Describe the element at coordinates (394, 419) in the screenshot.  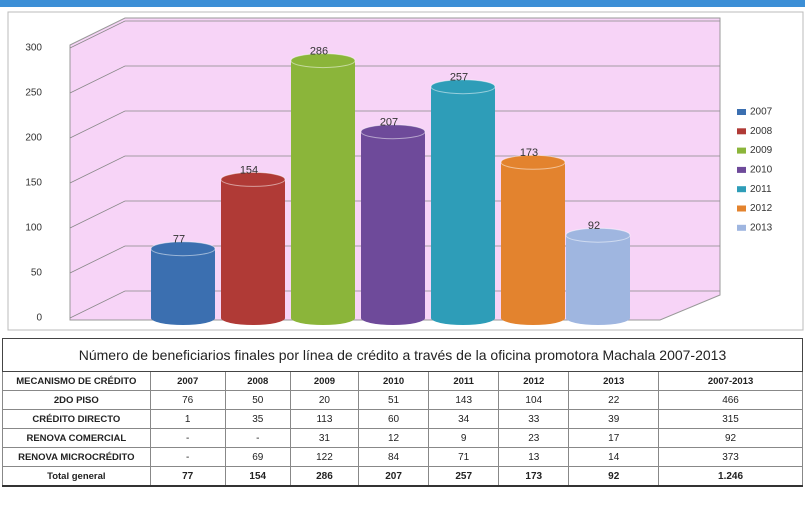
I see `table-cell: 60` at that location.